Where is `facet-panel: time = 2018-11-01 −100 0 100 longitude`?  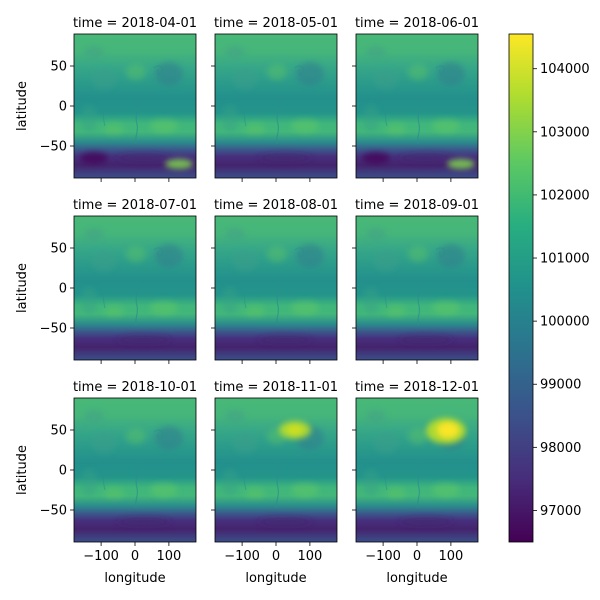 facet-panel: time = 2018-11-01 −100 0 100 longitude is located at coordinates (274, 483).